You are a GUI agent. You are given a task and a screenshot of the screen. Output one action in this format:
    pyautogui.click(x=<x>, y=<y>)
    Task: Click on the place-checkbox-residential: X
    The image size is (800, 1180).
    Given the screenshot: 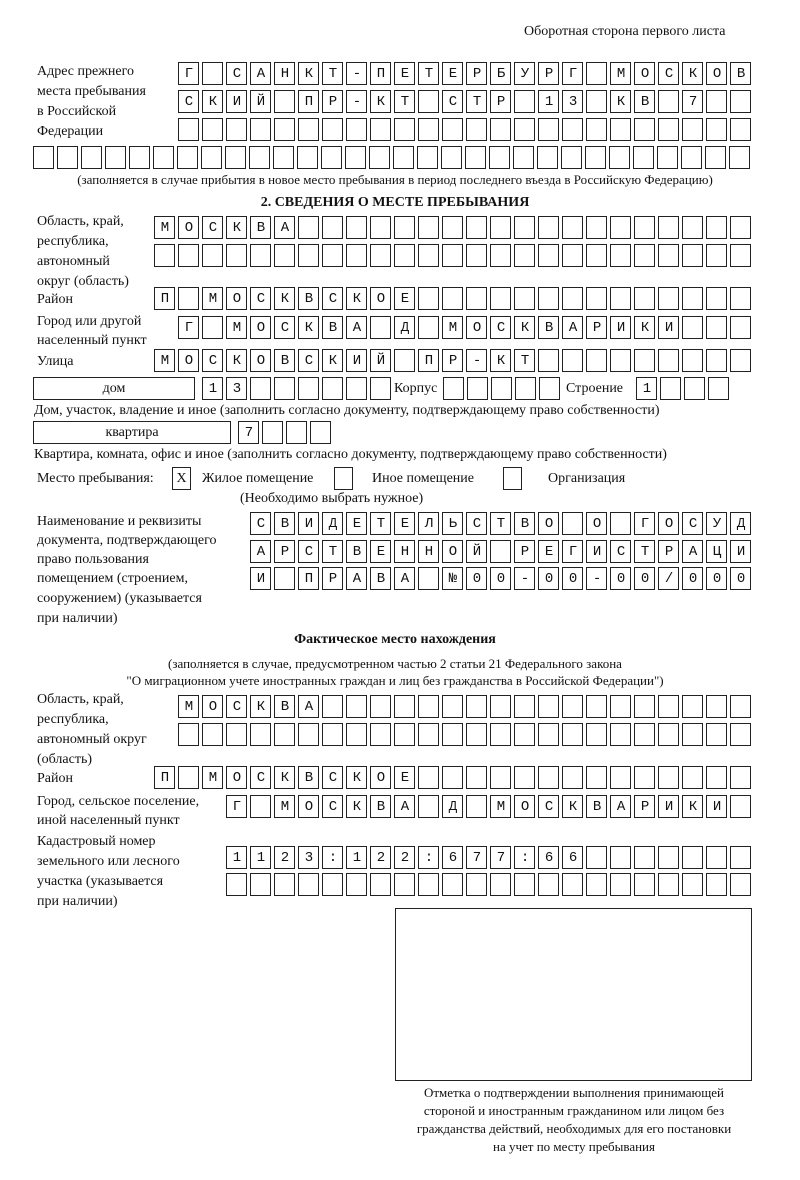 What is the action you would take?
    pyautogui.click(x=181, y=478)
    